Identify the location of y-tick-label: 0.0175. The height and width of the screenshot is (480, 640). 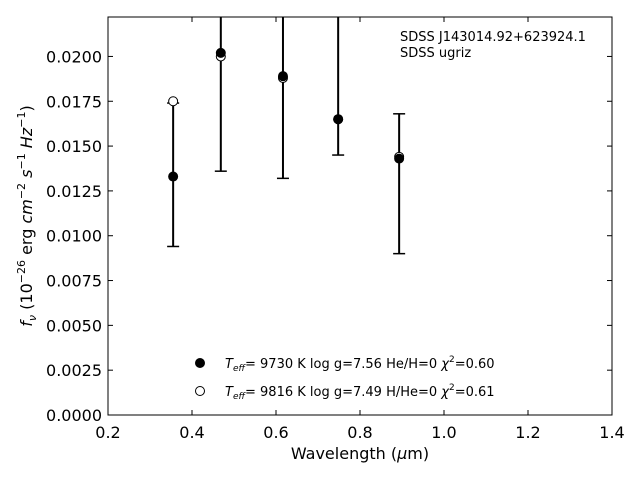
(74, 101).